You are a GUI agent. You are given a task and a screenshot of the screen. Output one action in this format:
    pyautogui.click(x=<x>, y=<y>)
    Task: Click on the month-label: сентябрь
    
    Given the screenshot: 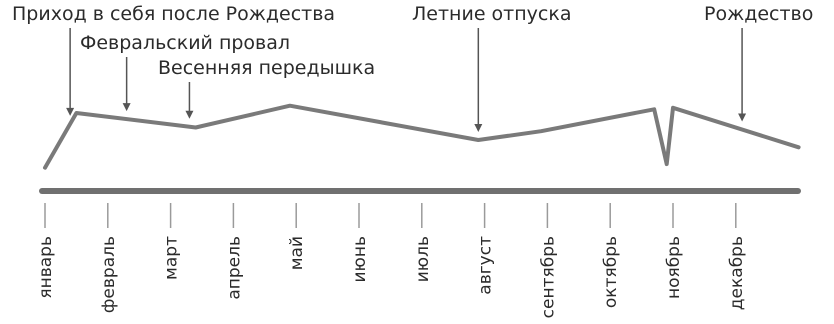 What is the action you would take?
    pyautogui.click(x=548, y=277)
    